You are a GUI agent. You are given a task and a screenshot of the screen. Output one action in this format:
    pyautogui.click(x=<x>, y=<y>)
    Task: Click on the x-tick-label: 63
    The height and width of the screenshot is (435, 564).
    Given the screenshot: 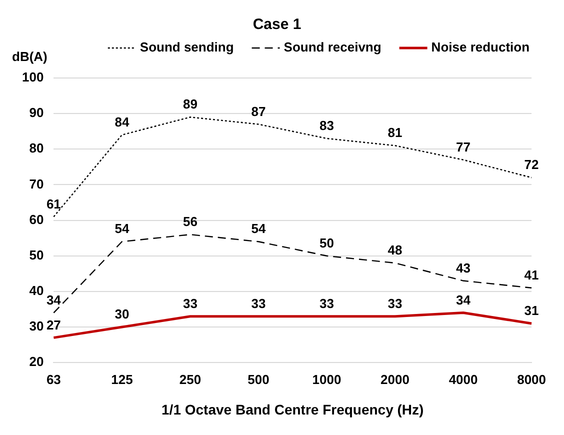 What is the action you would take?
    pyautogui.click(x=53, y=379)
    